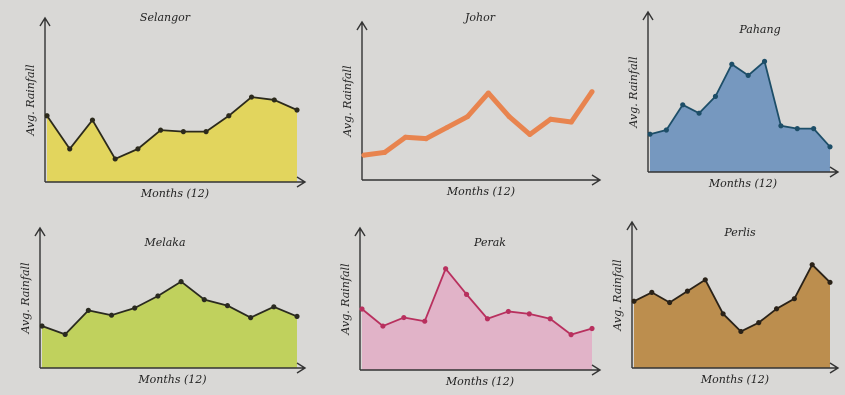  I want to click on line-glow, so click(479, 124).